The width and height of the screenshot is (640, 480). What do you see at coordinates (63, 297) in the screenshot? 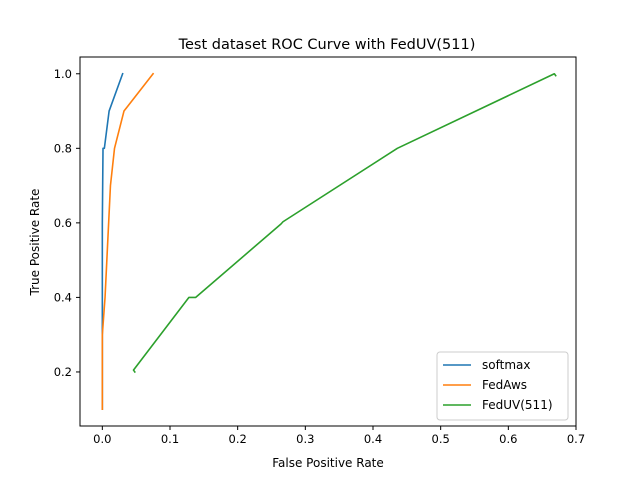
I see `y-tick-label: 0.4` at bounding box center [63, 297].